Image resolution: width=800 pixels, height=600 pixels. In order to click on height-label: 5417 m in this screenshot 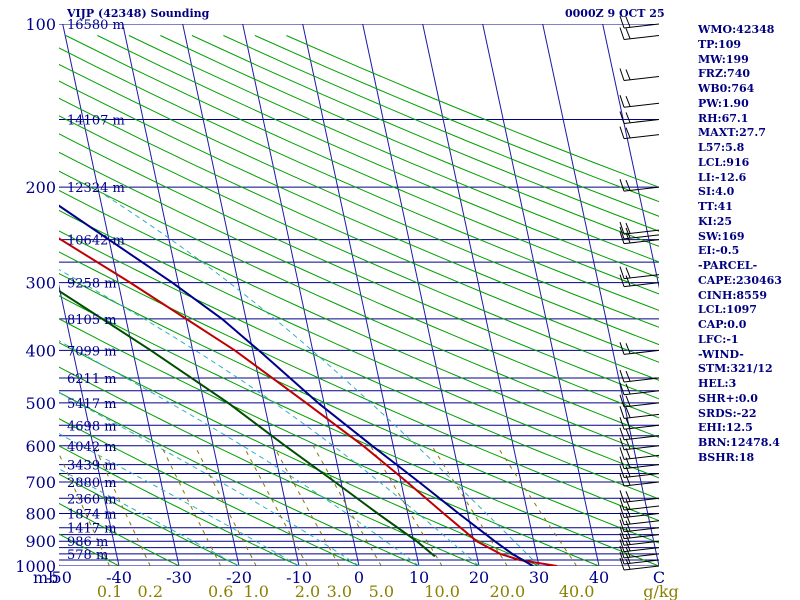, I will do `click(92, 404)`.